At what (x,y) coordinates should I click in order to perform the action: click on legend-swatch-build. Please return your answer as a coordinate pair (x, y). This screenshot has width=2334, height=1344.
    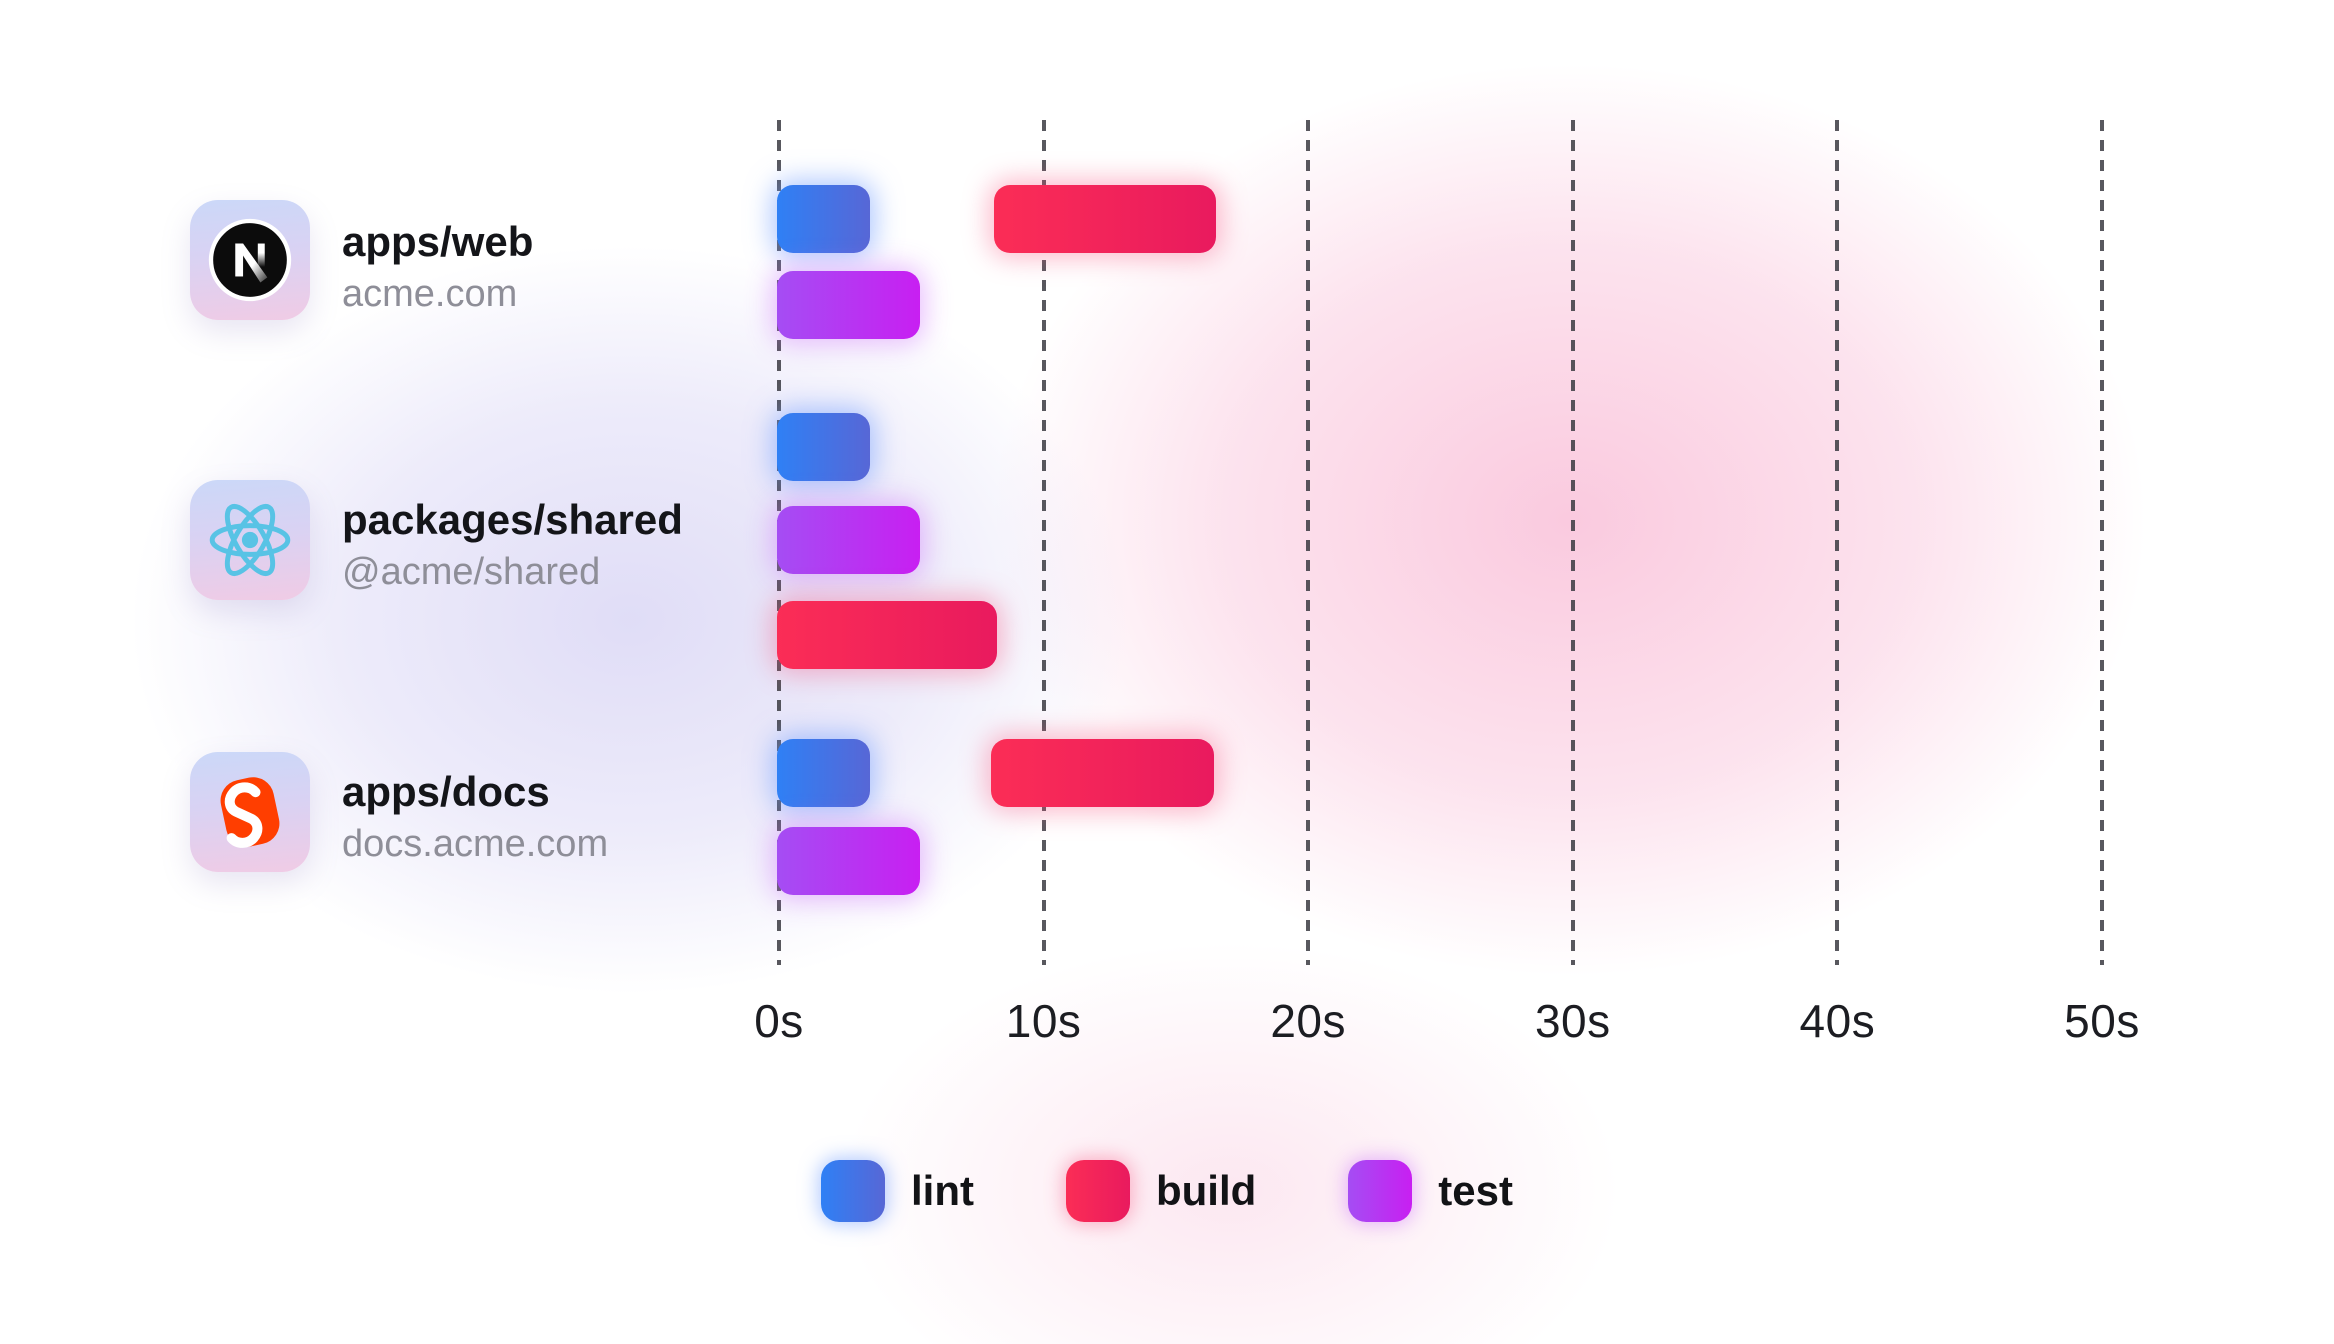
    Looking at the image, I should click on (1097, 1191).